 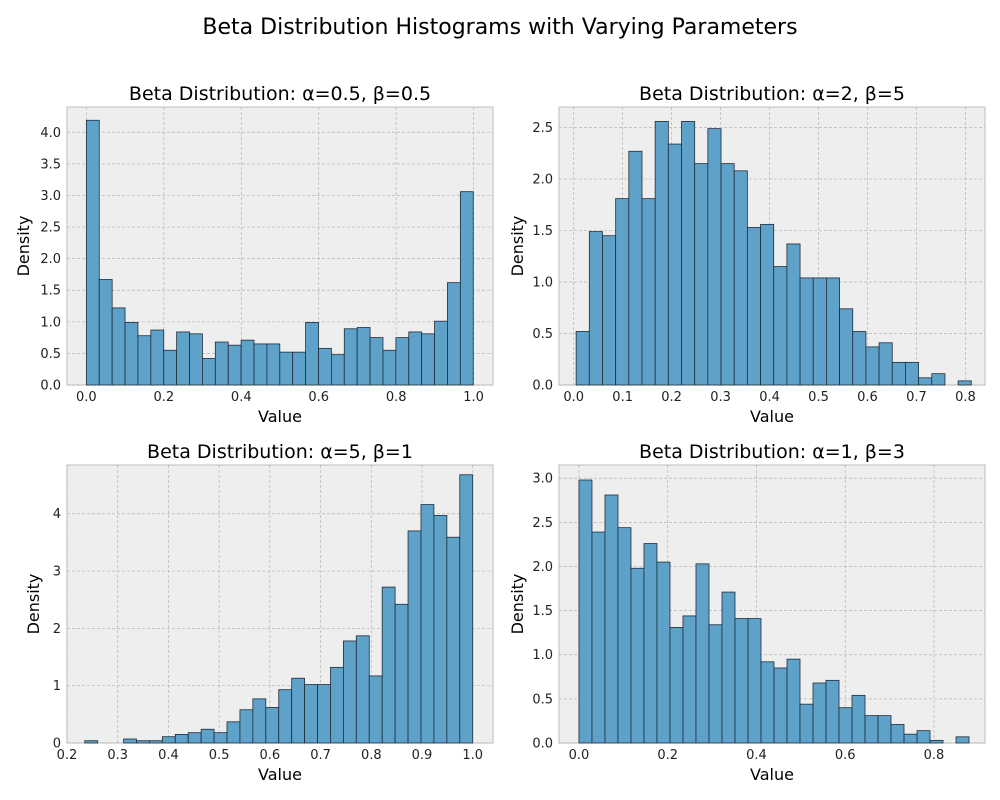 What do you see at coordinates (772, 94) in the screenshot?
I see `subplot-title: Beta Distribution: α=2, β=5` at bounding box center [772, 94].